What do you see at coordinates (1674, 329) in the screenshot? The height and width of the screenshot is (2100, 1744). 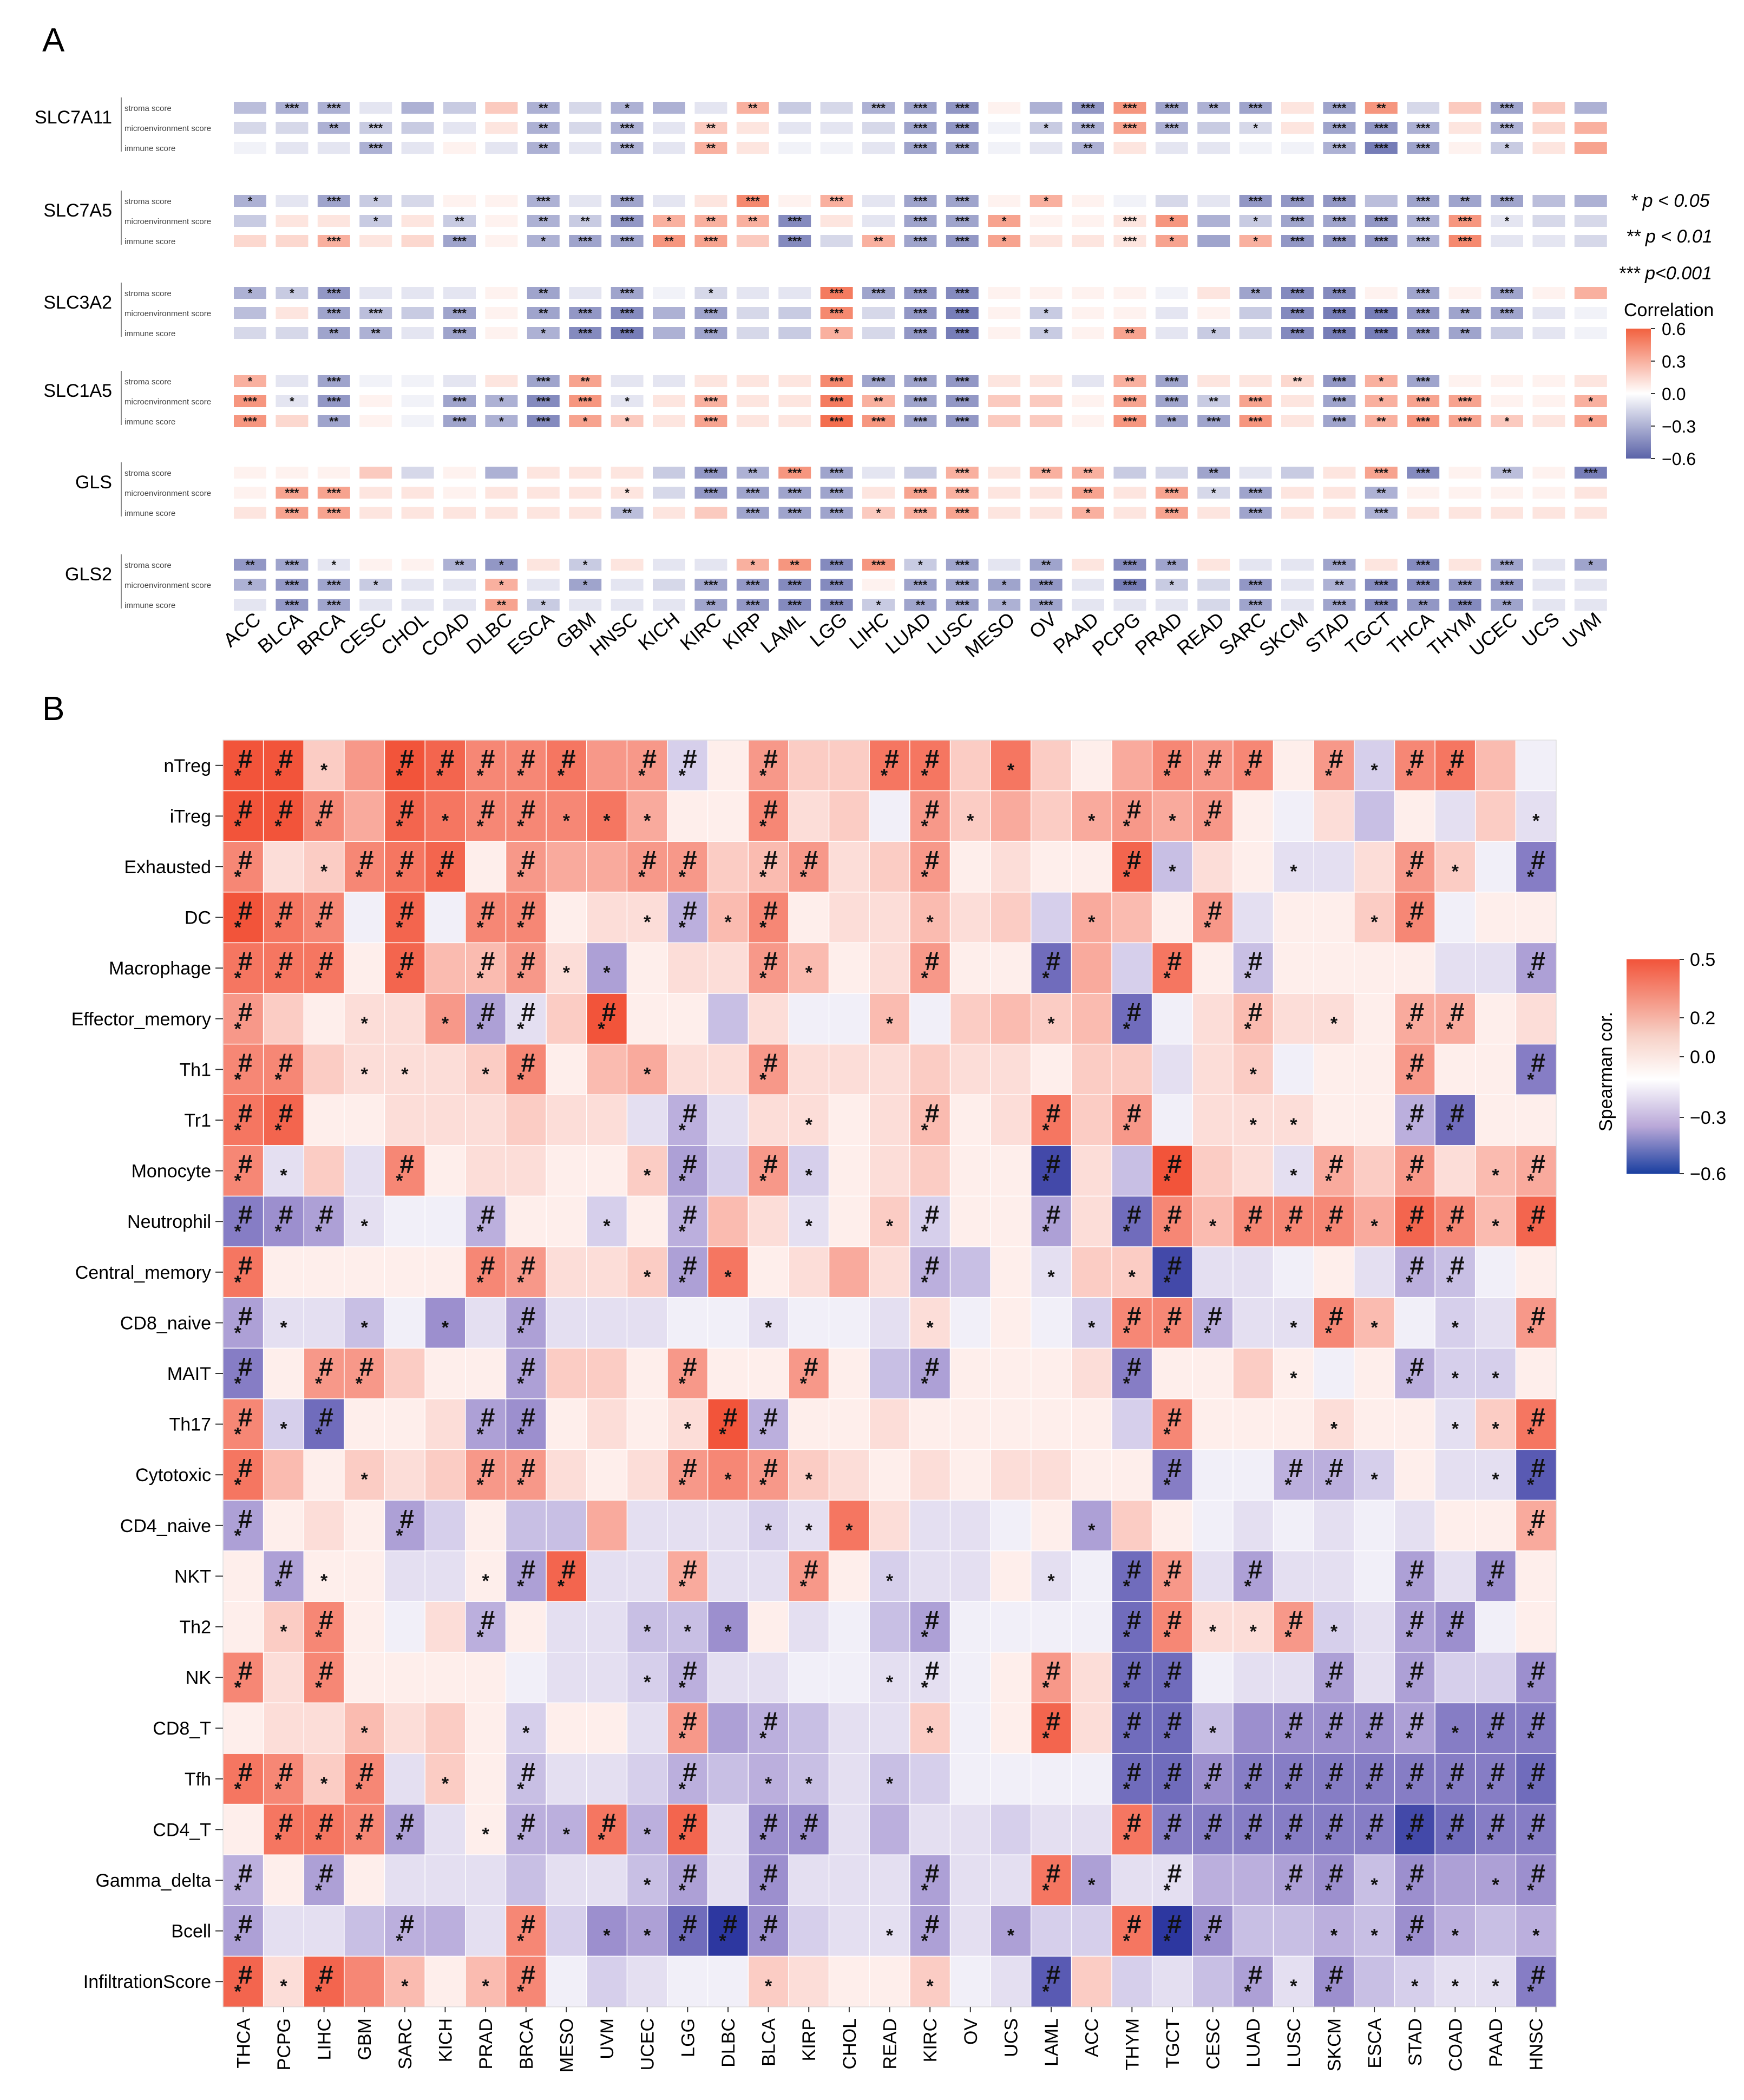 I see `colorbar-a-tick: 0.6` at bounding box center [1674, 329].